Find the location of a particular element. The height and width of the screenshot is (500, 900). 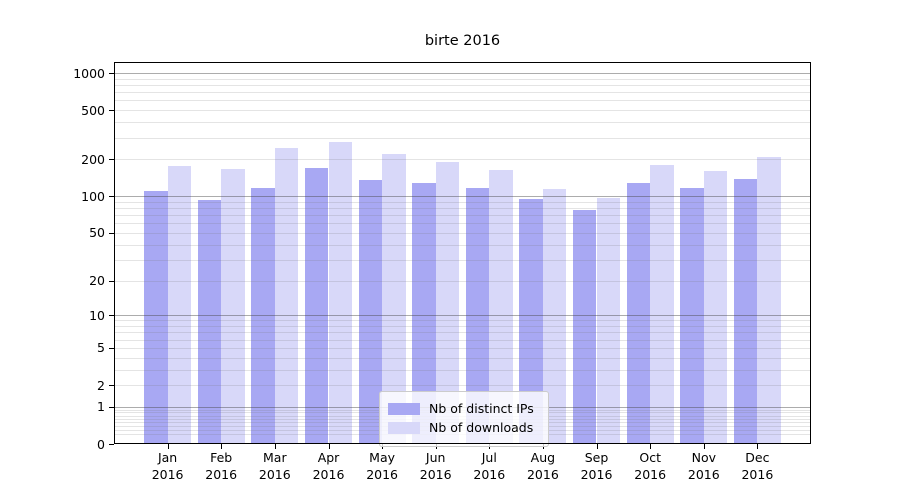

bar-jun-downloads is located at coordinates (447, 303).